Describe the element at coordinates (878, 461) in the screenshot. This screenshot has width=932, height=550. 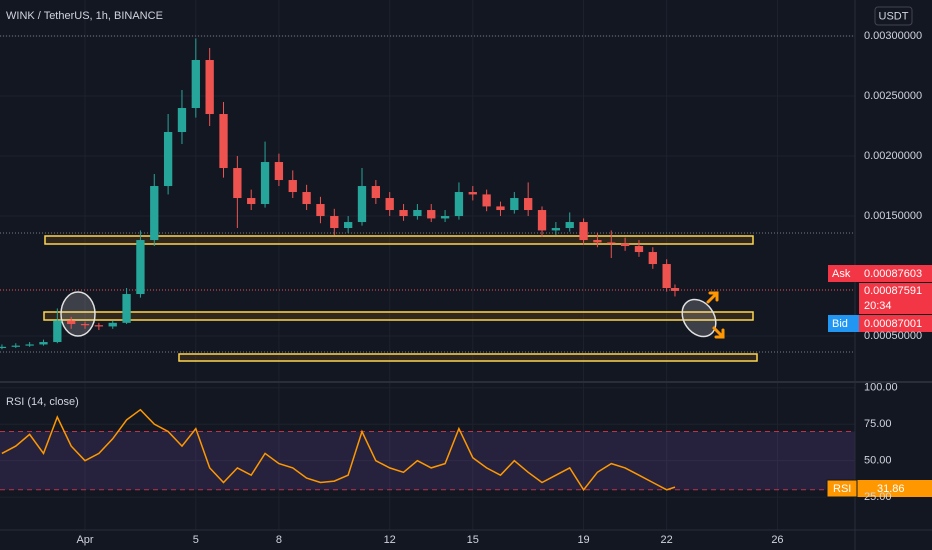
I see `y-tick-label: 50.00` at that location.